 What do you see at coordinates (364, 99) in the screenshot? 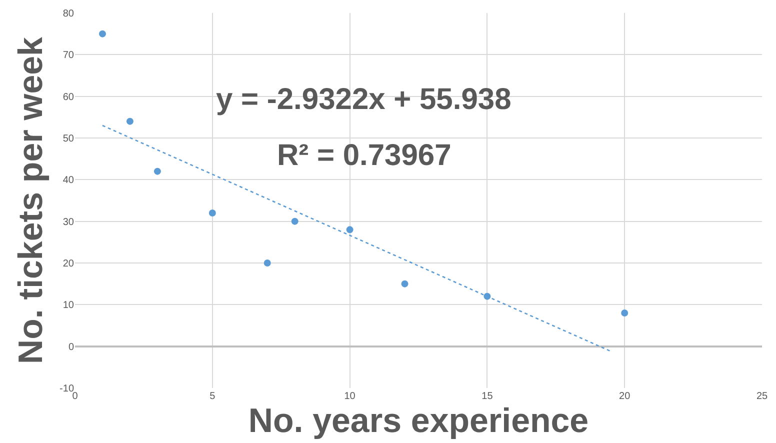
I see `annotation: y = -2.9322x + 55.938` at bounding box center [364, 99].